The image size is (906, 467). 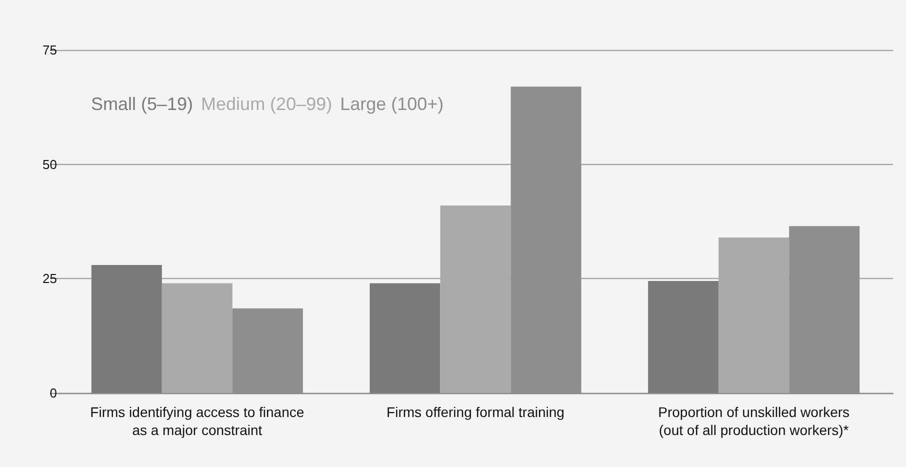 What do you see at coordinates (266, 104) in the screenshot?
I see `text: Medium (20–99)` at bounding box center [266, 104].